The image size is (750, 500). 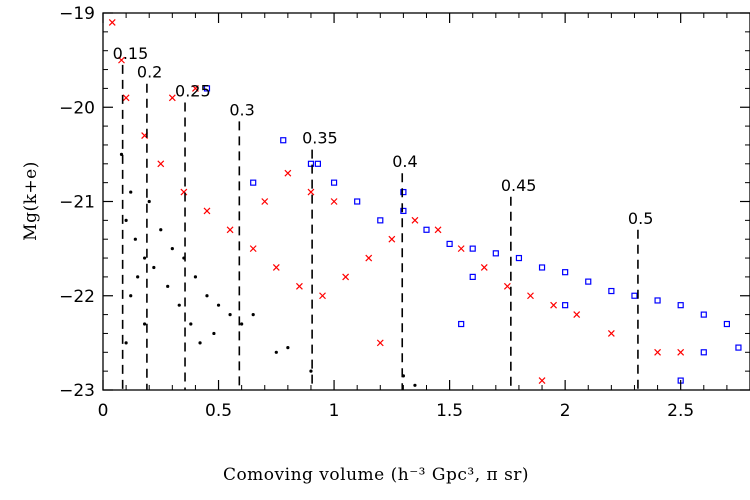 What do you see at coordinates (131, 53) in the screenshot?
I see `redshift-label: 0.15` at bounding box center [131, 53].